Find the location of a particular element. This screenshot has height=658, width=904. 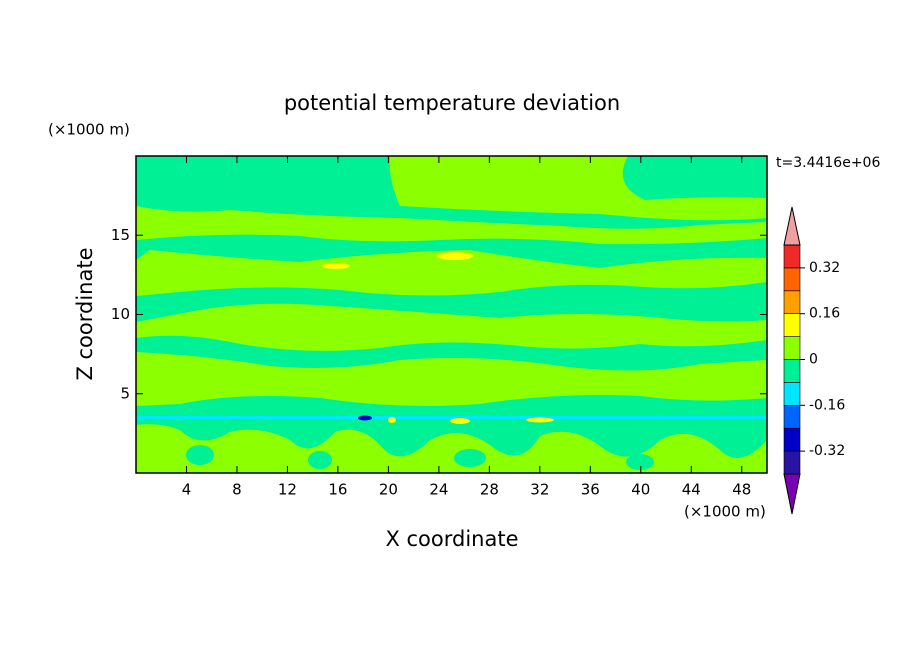

x-tick-label: 12 is located at coordinates (287, 490).